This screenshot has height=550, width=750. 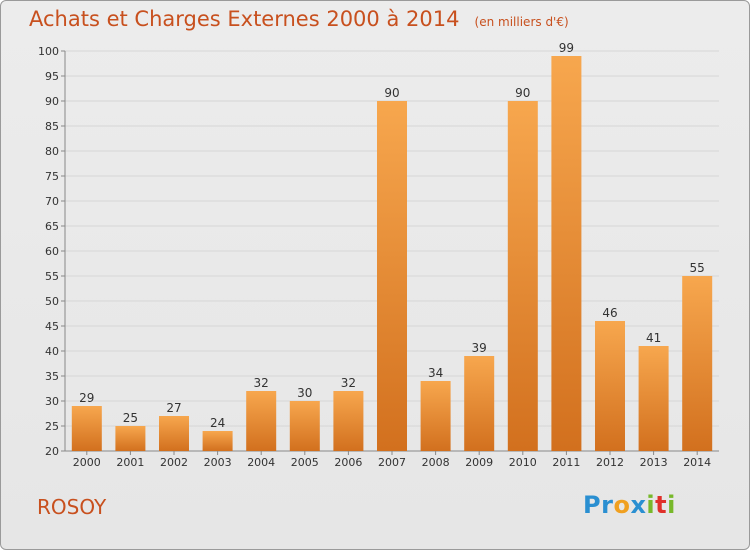 What do you see at coordinates (52, 76) in the screenshot?
I see `y-tick-label: 95` at bounding box center [52, 76].